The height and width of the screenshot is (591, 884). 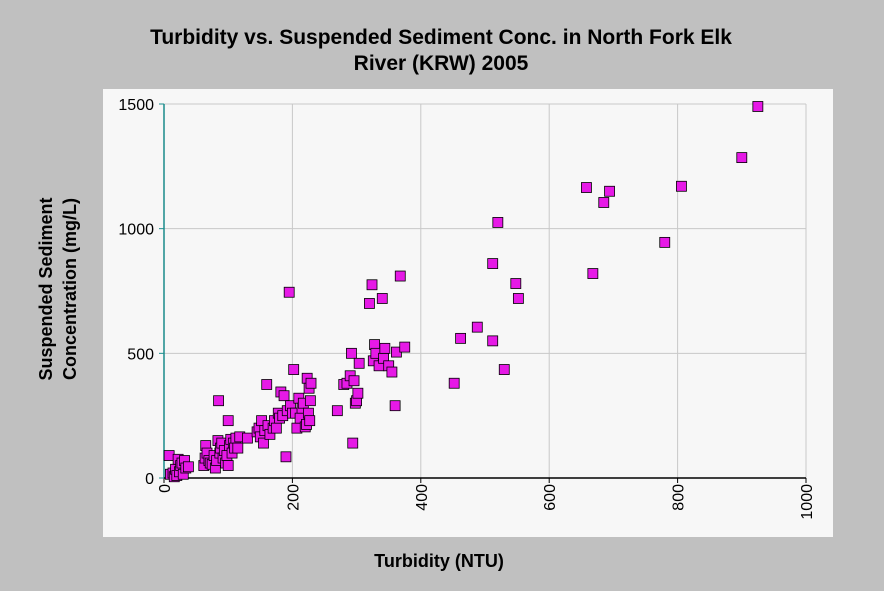 What do you see at coordinates (422, 497) in the screenshot?
I see `x-tick-label: 400` at bounding box center [422, 497].